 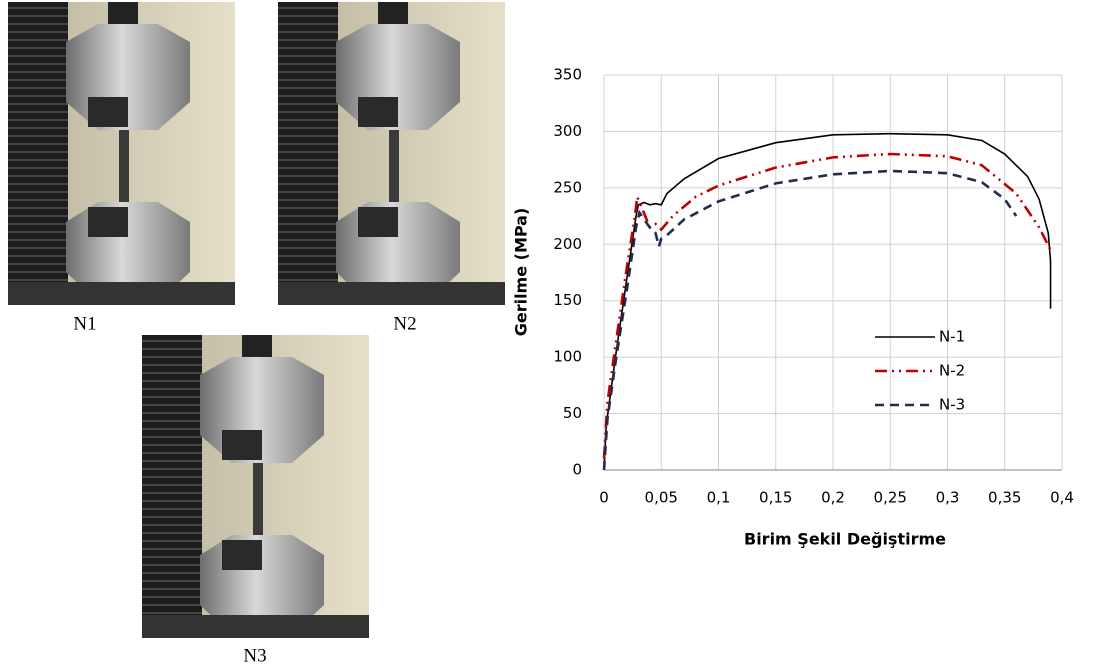 What do you see at coordinates (391, 153) in the screenshot?
I see `photo-n2` at bounding box center [391, 153].